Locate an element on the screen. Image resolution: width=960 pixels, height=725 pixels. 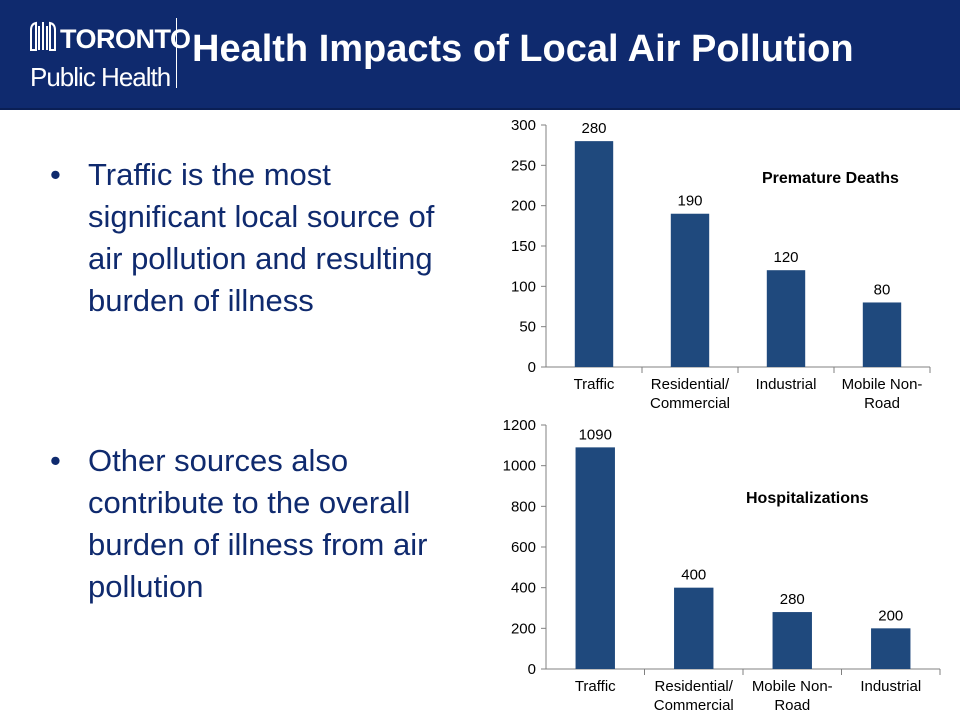
data-label: 120 is located at coordinates (785, 257).